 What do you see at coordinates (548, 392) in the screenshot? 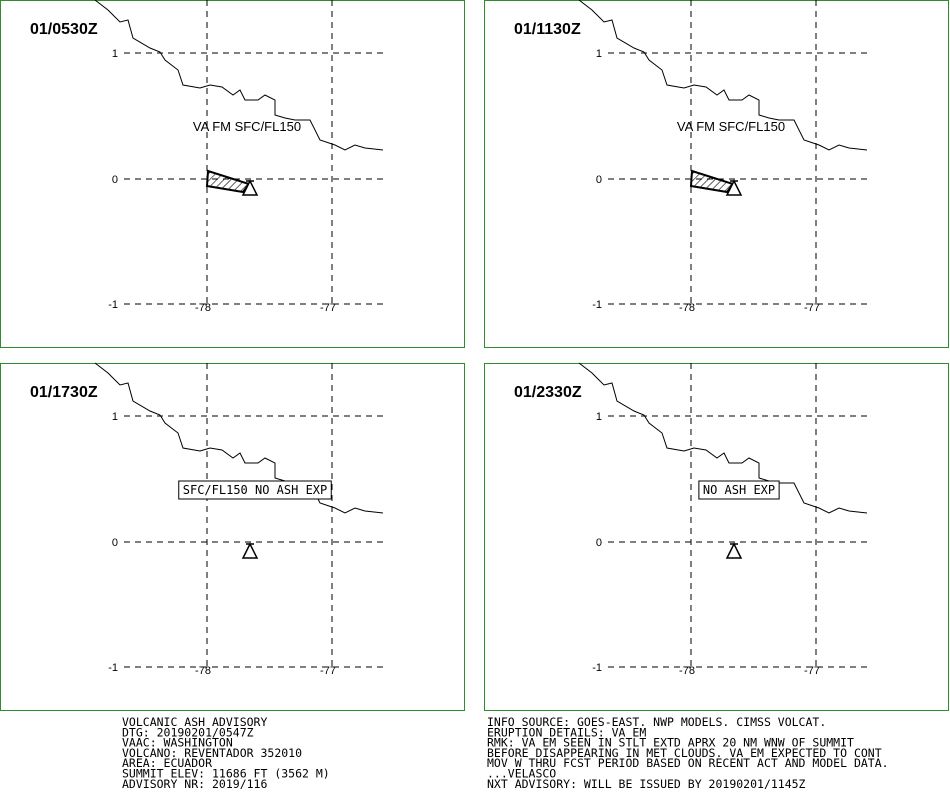
I see `valid-time: 01/2330Z` at bounding box center [548, 392].